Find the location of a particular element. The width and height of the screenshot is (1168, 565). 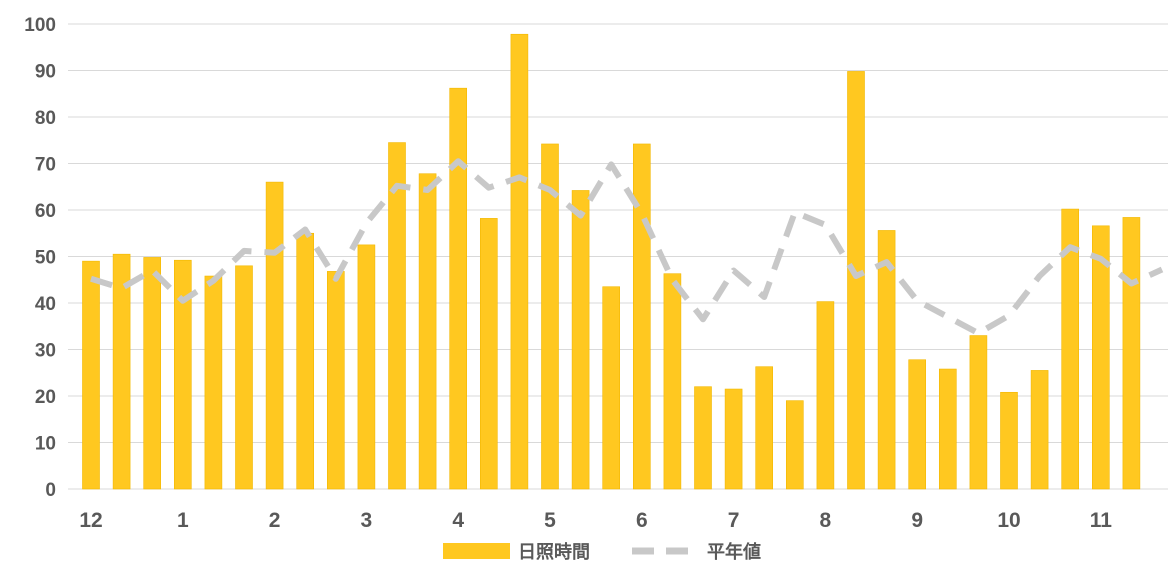

y-tick-label: 100 is located at coordinates (40, 25).